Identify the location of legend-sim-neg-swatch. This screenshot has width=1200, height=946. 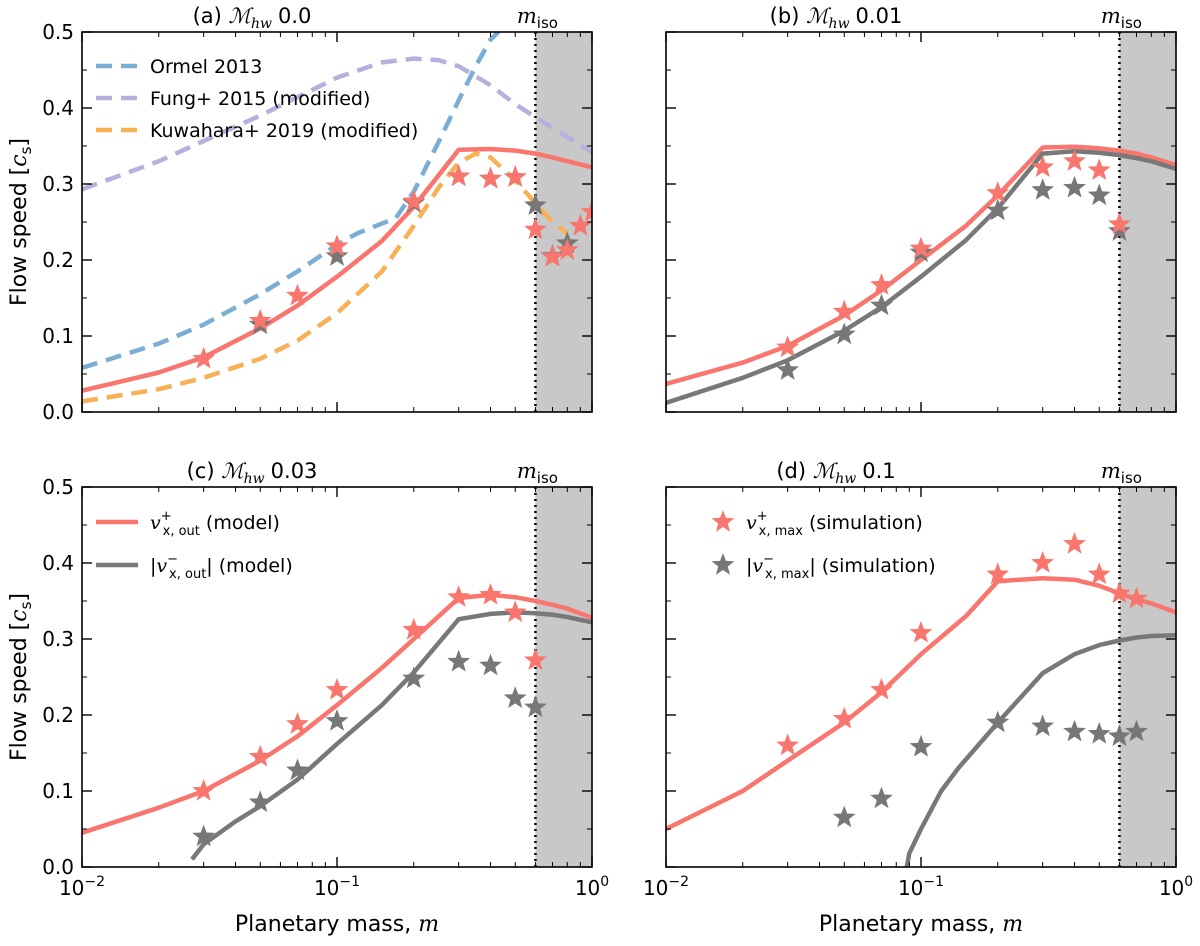
(723, 564).